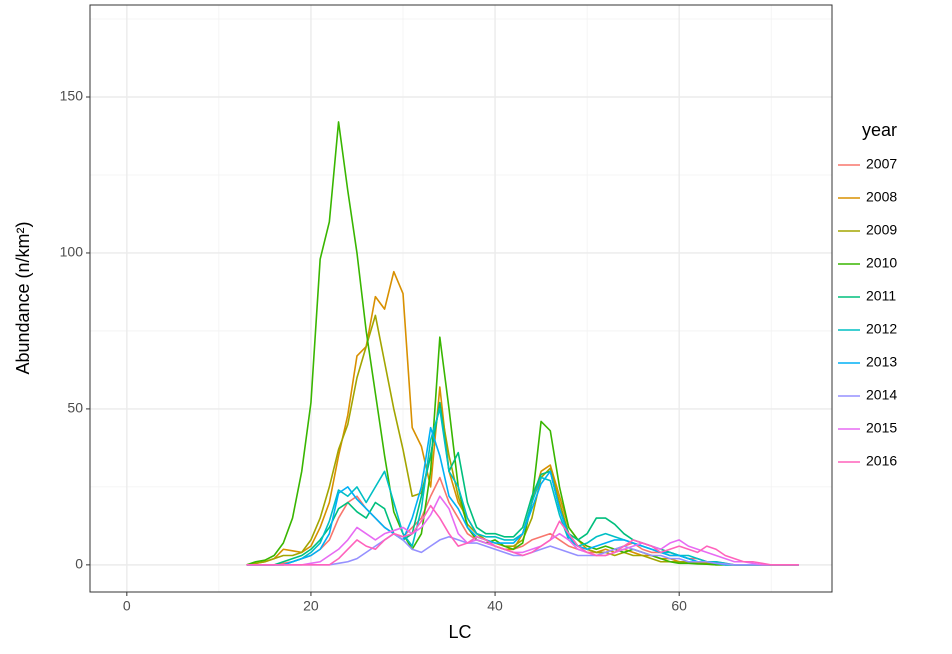 The image size is (952, 654). I want to click on legend-label: 2010, so click(881, 263).